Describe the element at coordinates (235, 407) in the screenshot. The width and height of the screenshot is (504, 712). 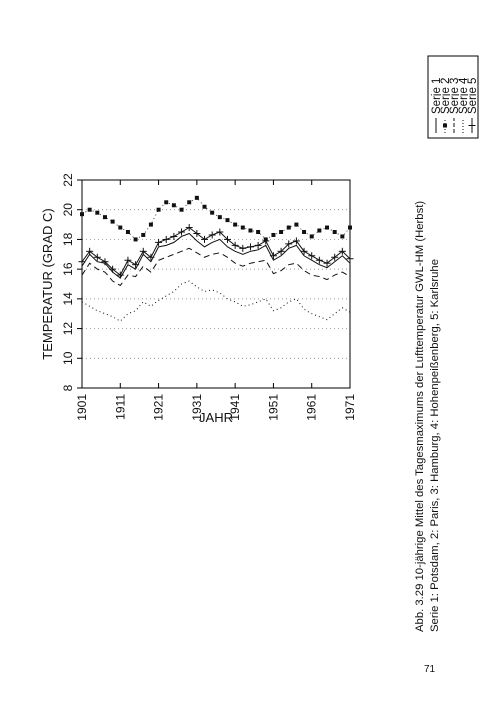
I see `x-tick-label: 1941` at that location.